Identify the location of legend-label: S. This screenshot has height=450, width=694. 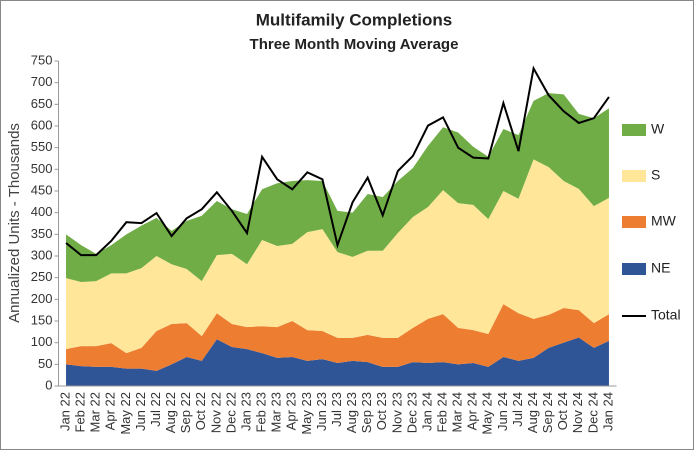
(655, 175).